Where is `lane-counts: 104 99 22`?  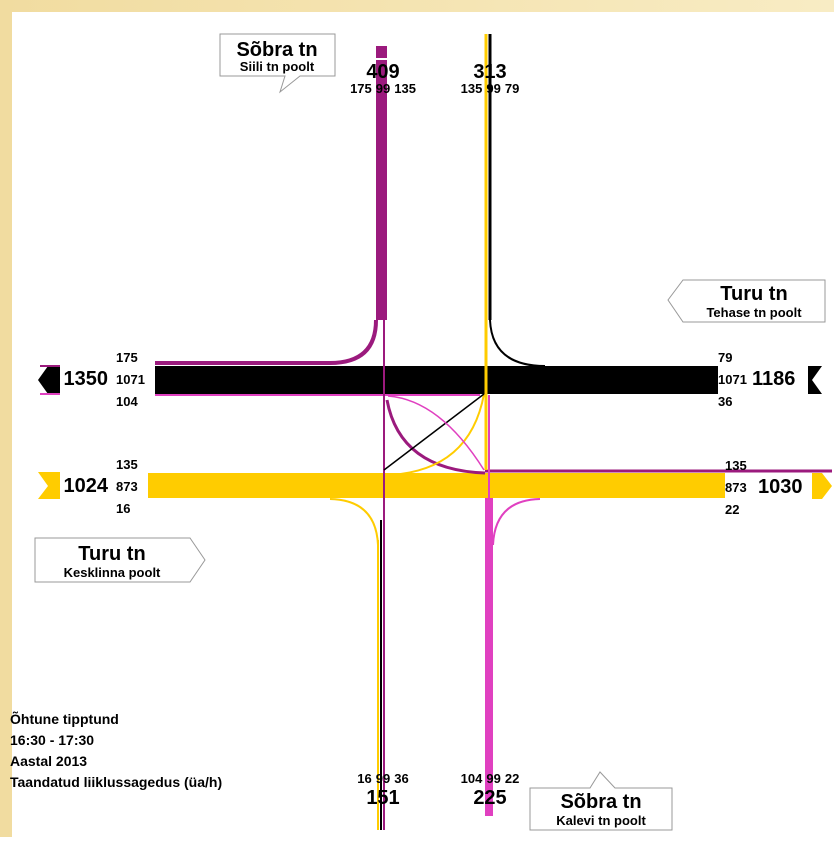 lane-counts: 104 99 22 is located at coordinates (490, 778).